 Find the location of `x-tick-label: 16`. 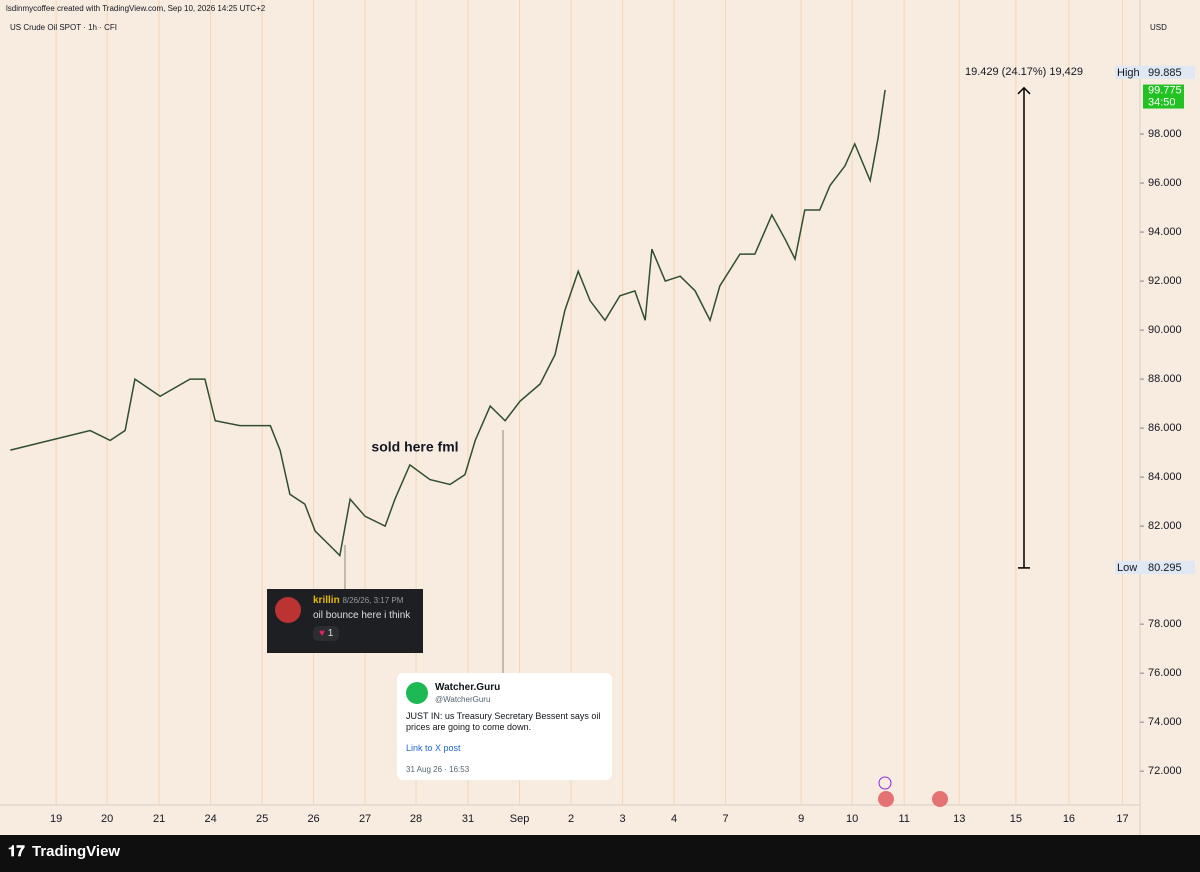

x-tick-label: 16 is located at coordinates (1069, 819).